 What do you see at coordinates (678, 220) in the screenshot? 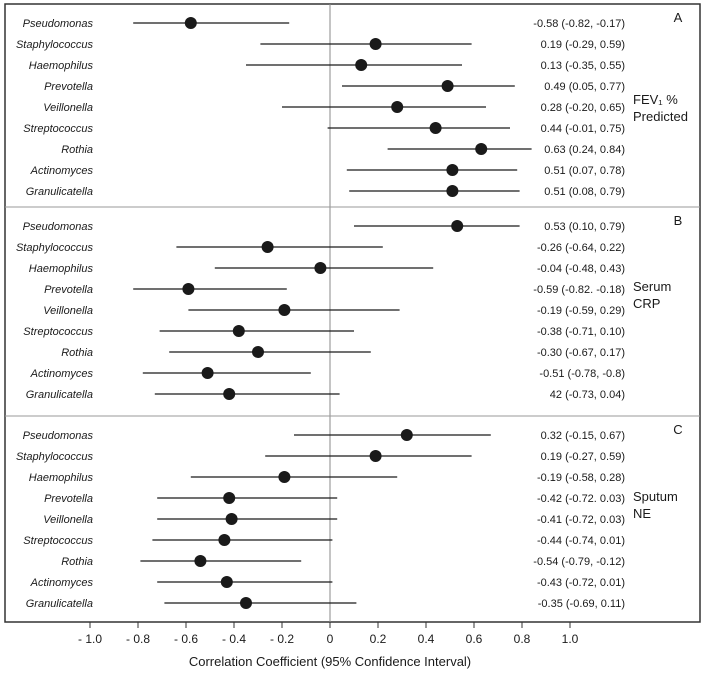
I see `panel-letter: B` at bounding box center [678, 220].